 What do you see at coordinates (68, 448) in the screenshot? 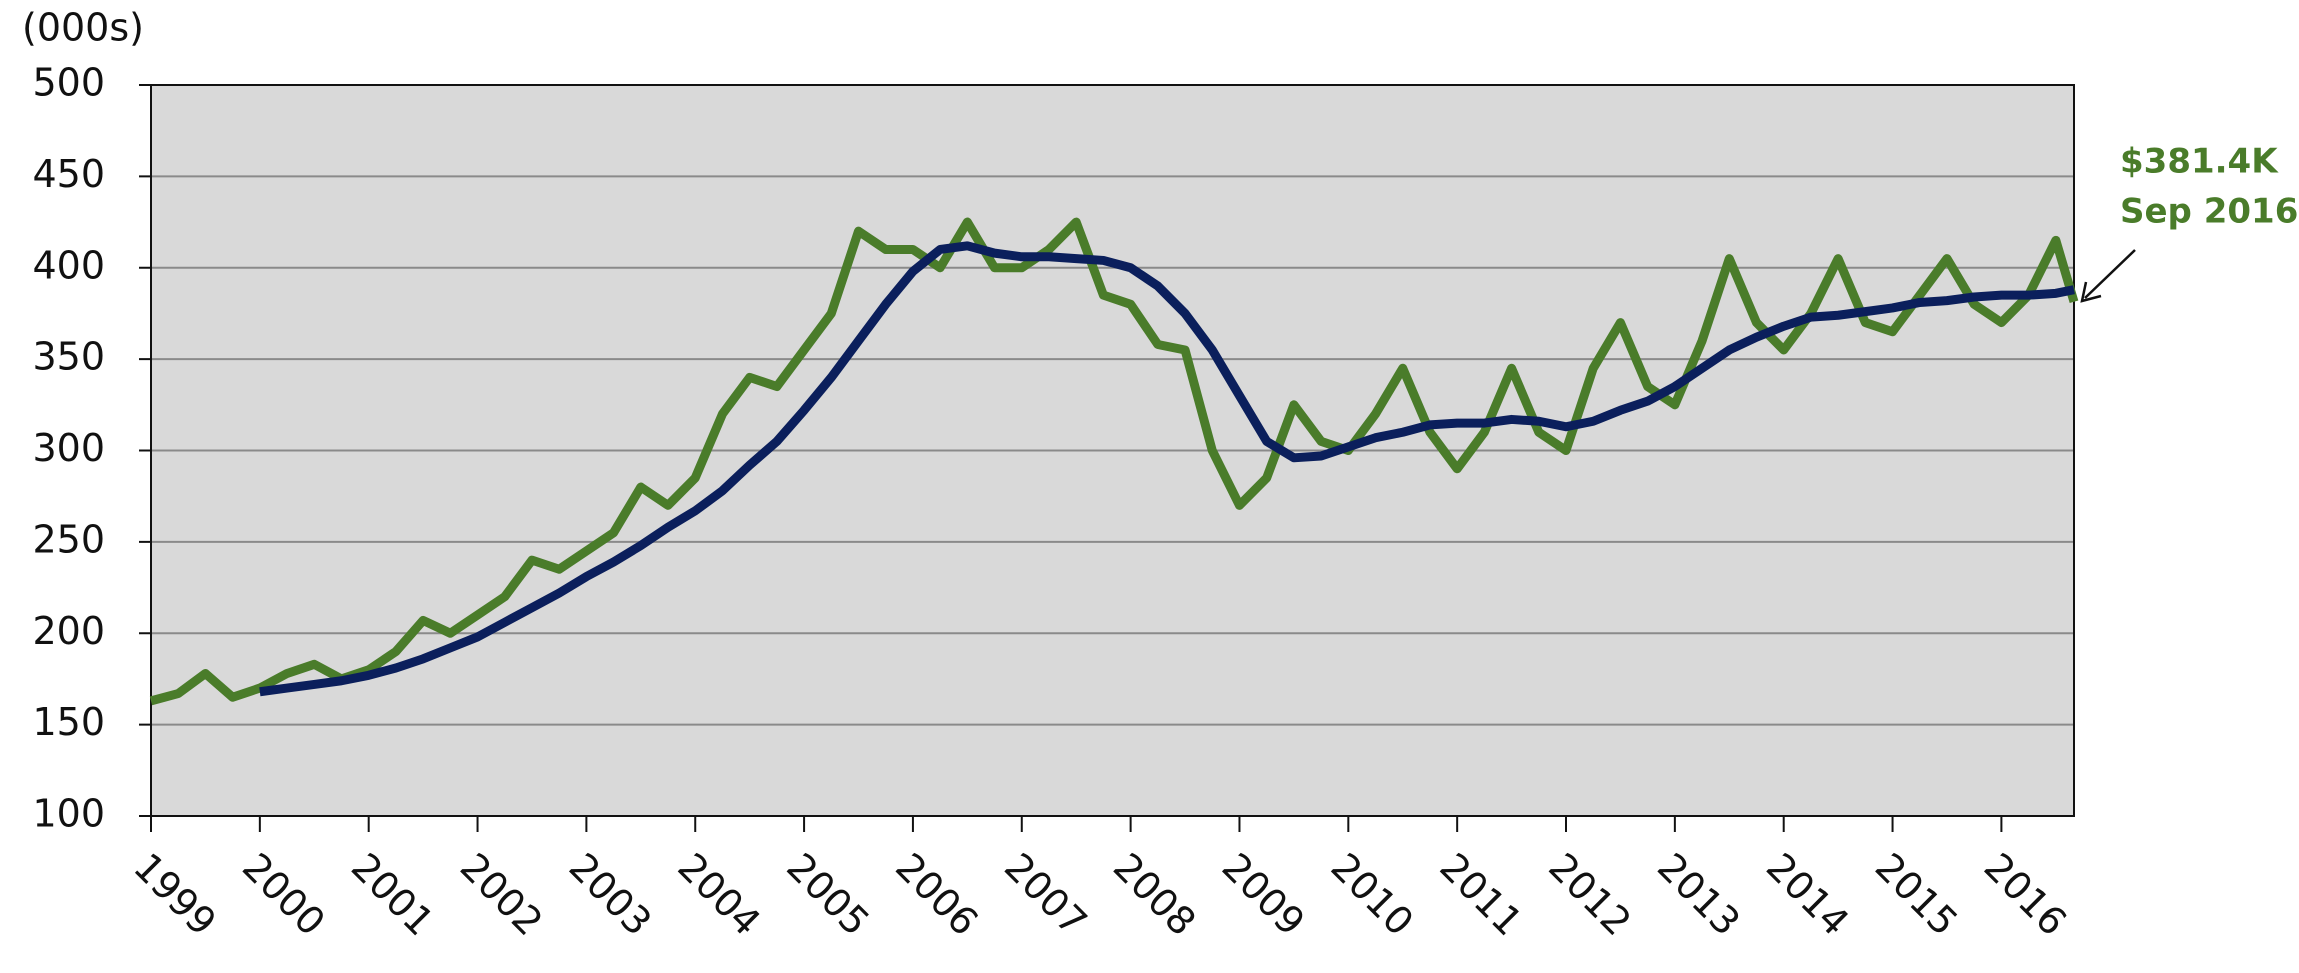
I see `y-tick-label: 300` at bounding box center [68, 448].